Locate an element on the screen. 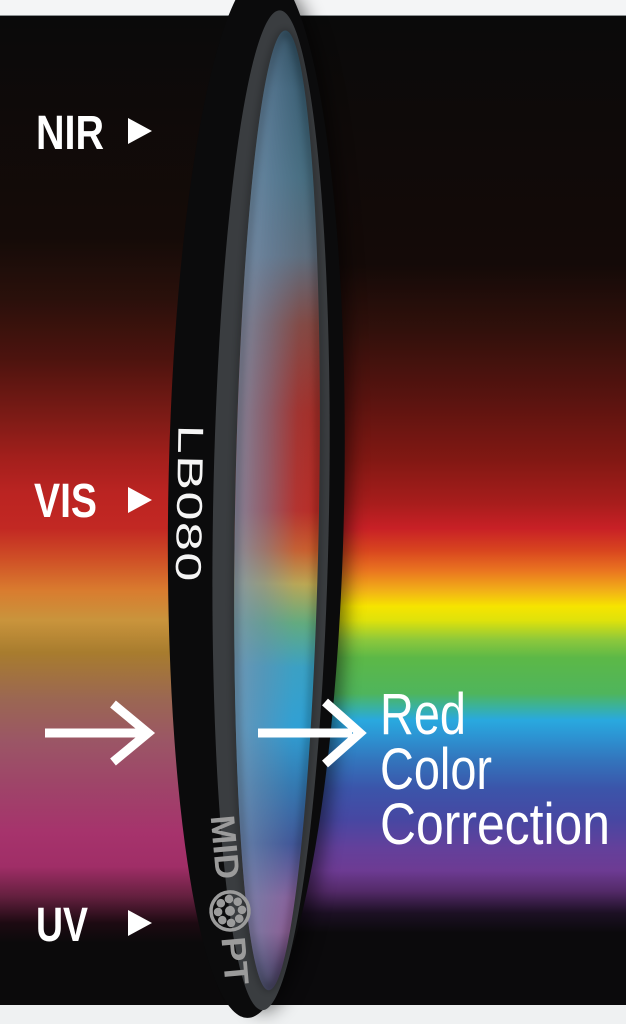  brand-logo: MID PT is located at coordinates (229, 900).